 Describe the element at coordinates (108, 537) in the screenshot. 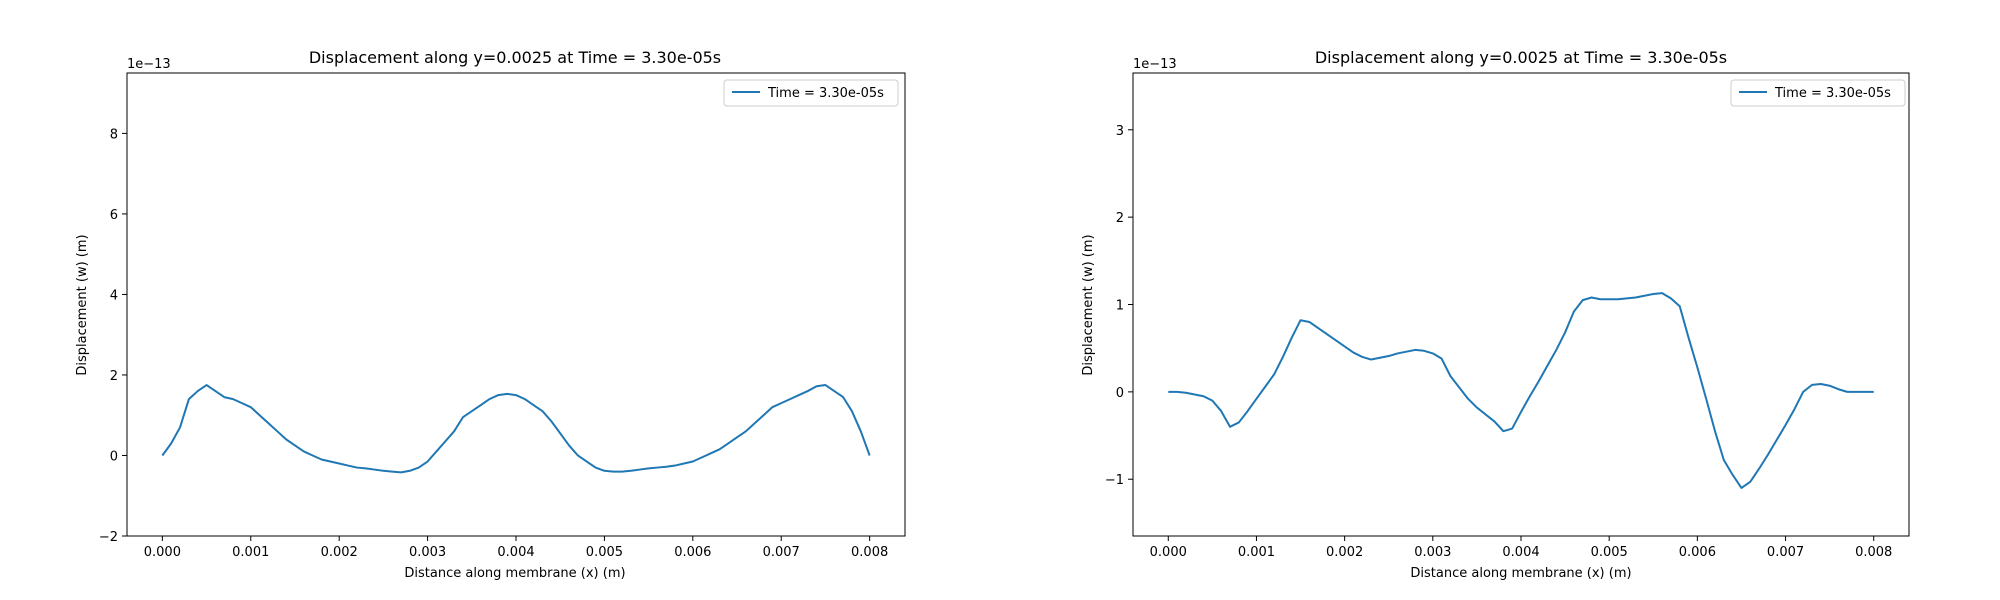

I see `y-tick-label: −2` at that location.